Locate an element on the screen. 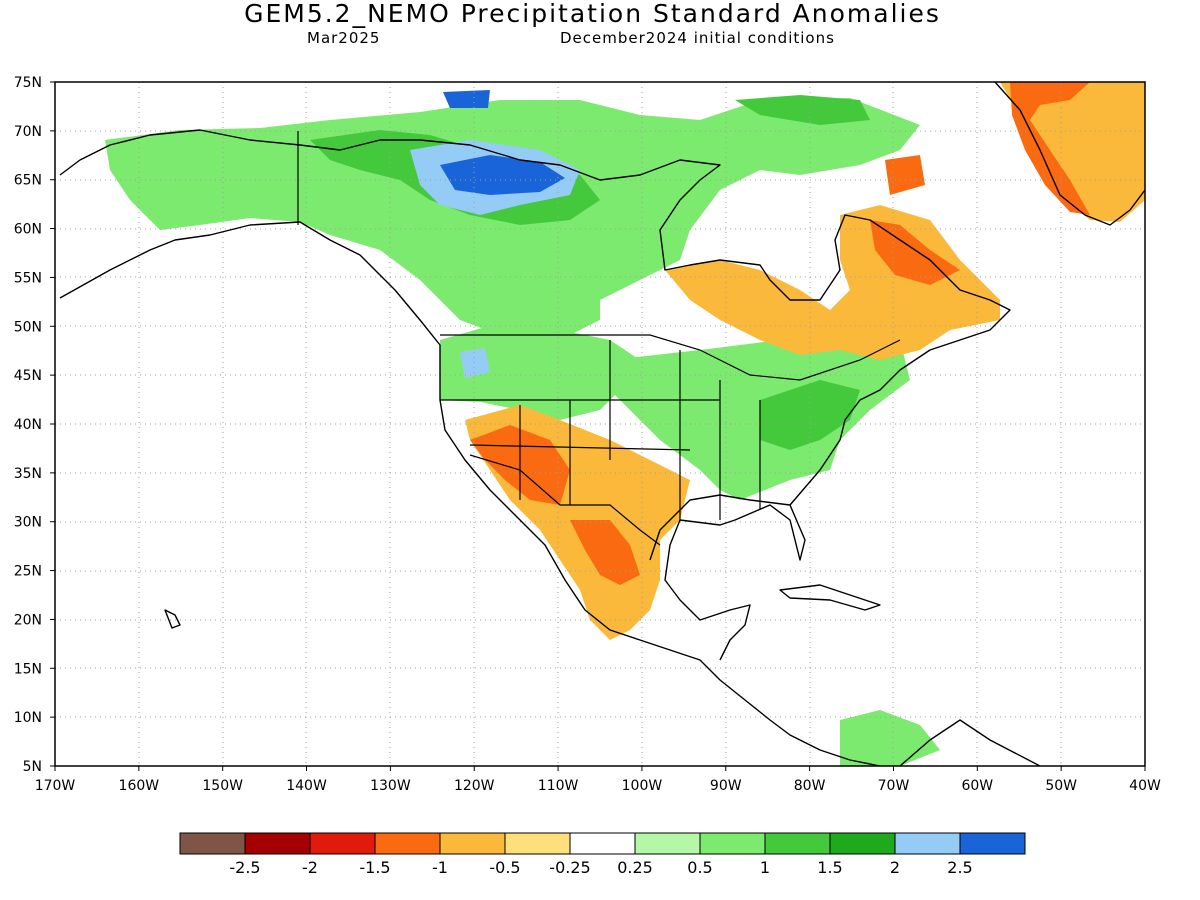 The image size is (1200, 900). cuba-coastline is located at coordinates (830, 597).